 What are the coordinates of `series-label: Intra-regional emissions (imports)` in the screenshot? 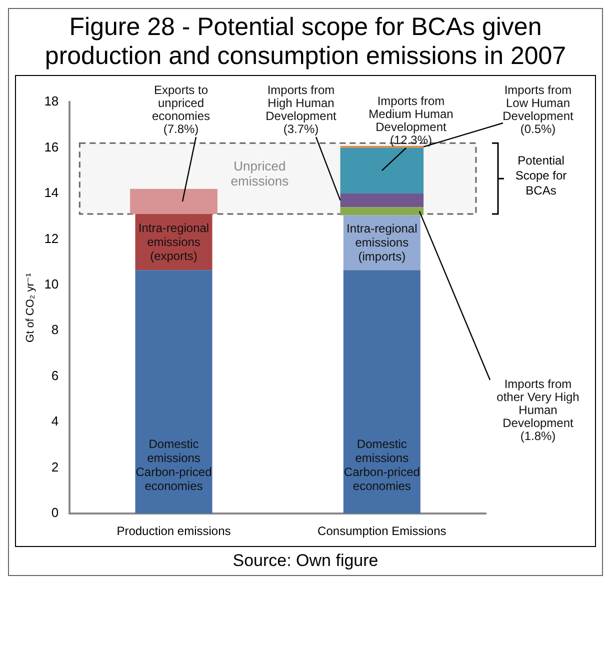 It's located at (382, 243).